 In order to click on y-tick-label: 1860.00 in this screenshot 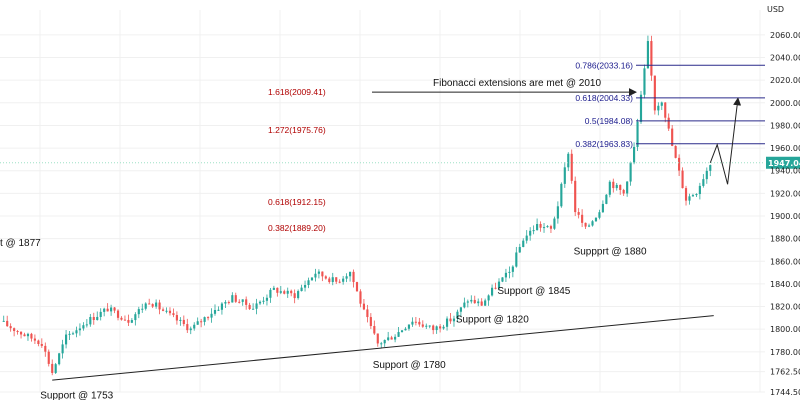, I will do `click(785, 261)`.